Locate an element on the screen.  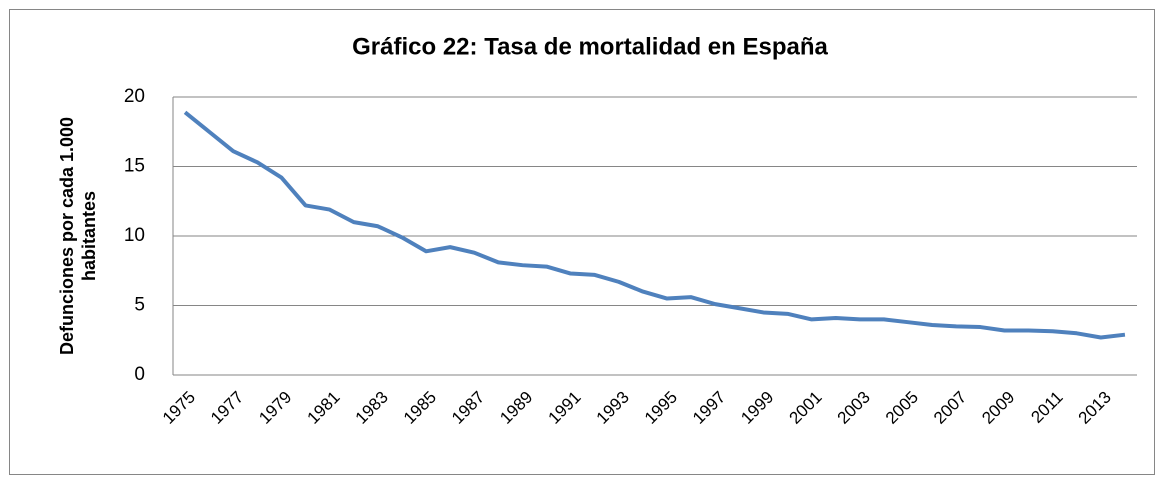
y-tick-label: 10 is located at coordinates (134, 235).